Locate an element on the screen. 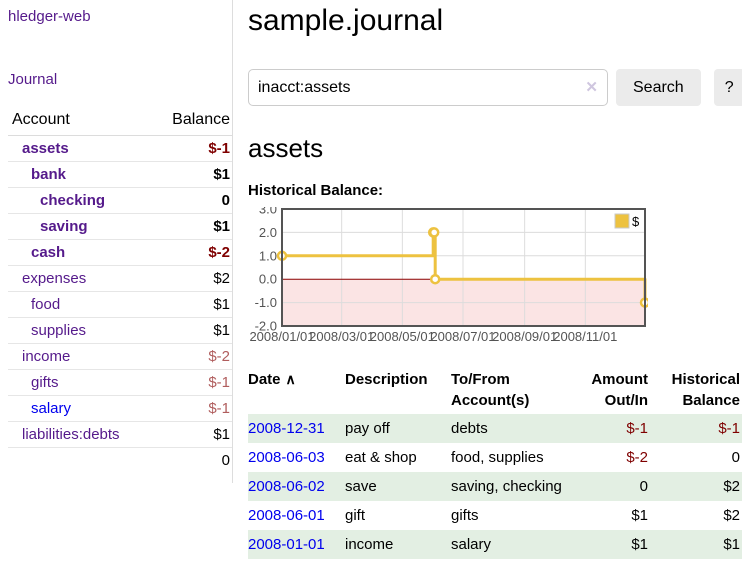 This screenshot has height=582, width=742. account-name-cell: food is located at coordinates (79, 304).